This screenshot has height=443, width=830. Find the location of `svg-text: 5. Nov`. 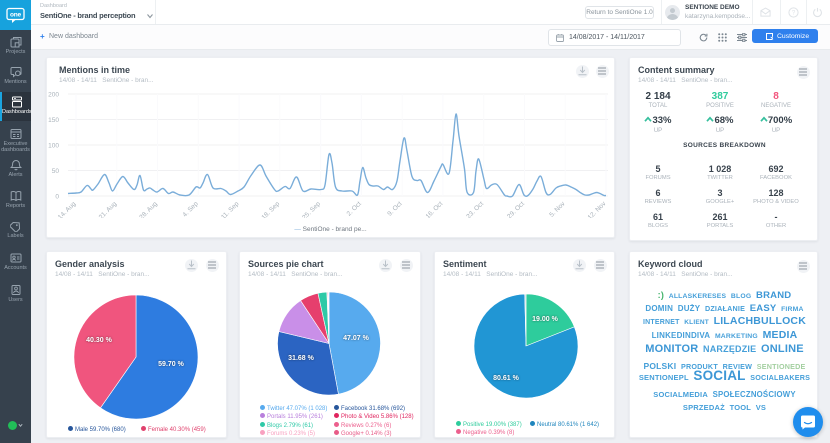

svg-text: 5. Nov is located at coordinates (557, 209).